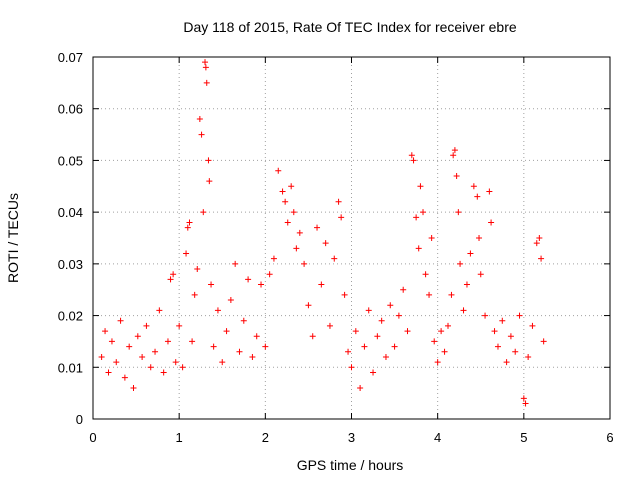  I want to click on y-axis-label: ROTI / TECUs, so click(13, 238).